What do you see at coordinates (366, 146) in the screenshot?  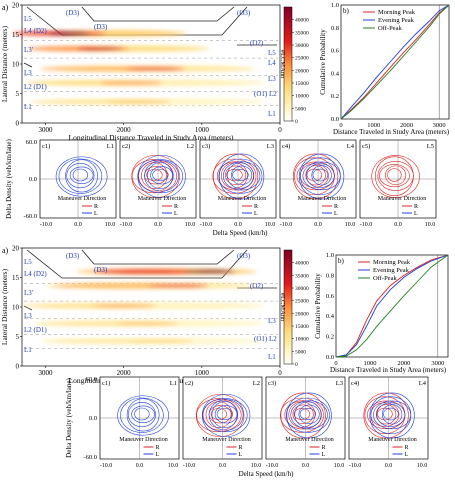 I see `contour-tag: c5)` at bounding box center [366, 146].